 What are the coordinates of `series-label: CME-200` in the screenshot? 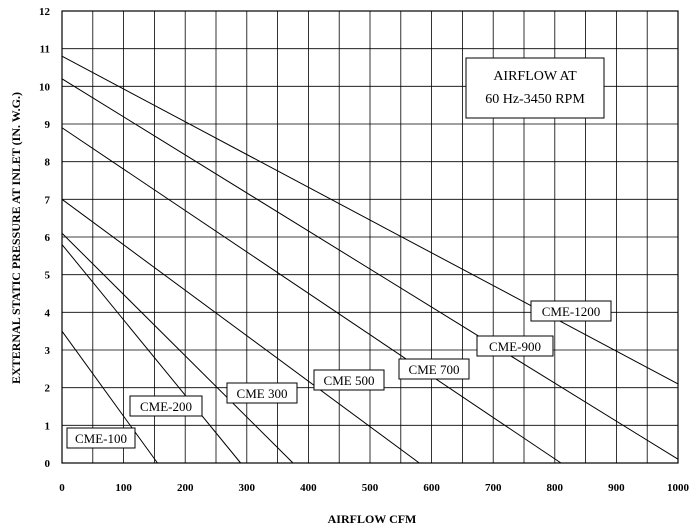 It's located at (166, 406).